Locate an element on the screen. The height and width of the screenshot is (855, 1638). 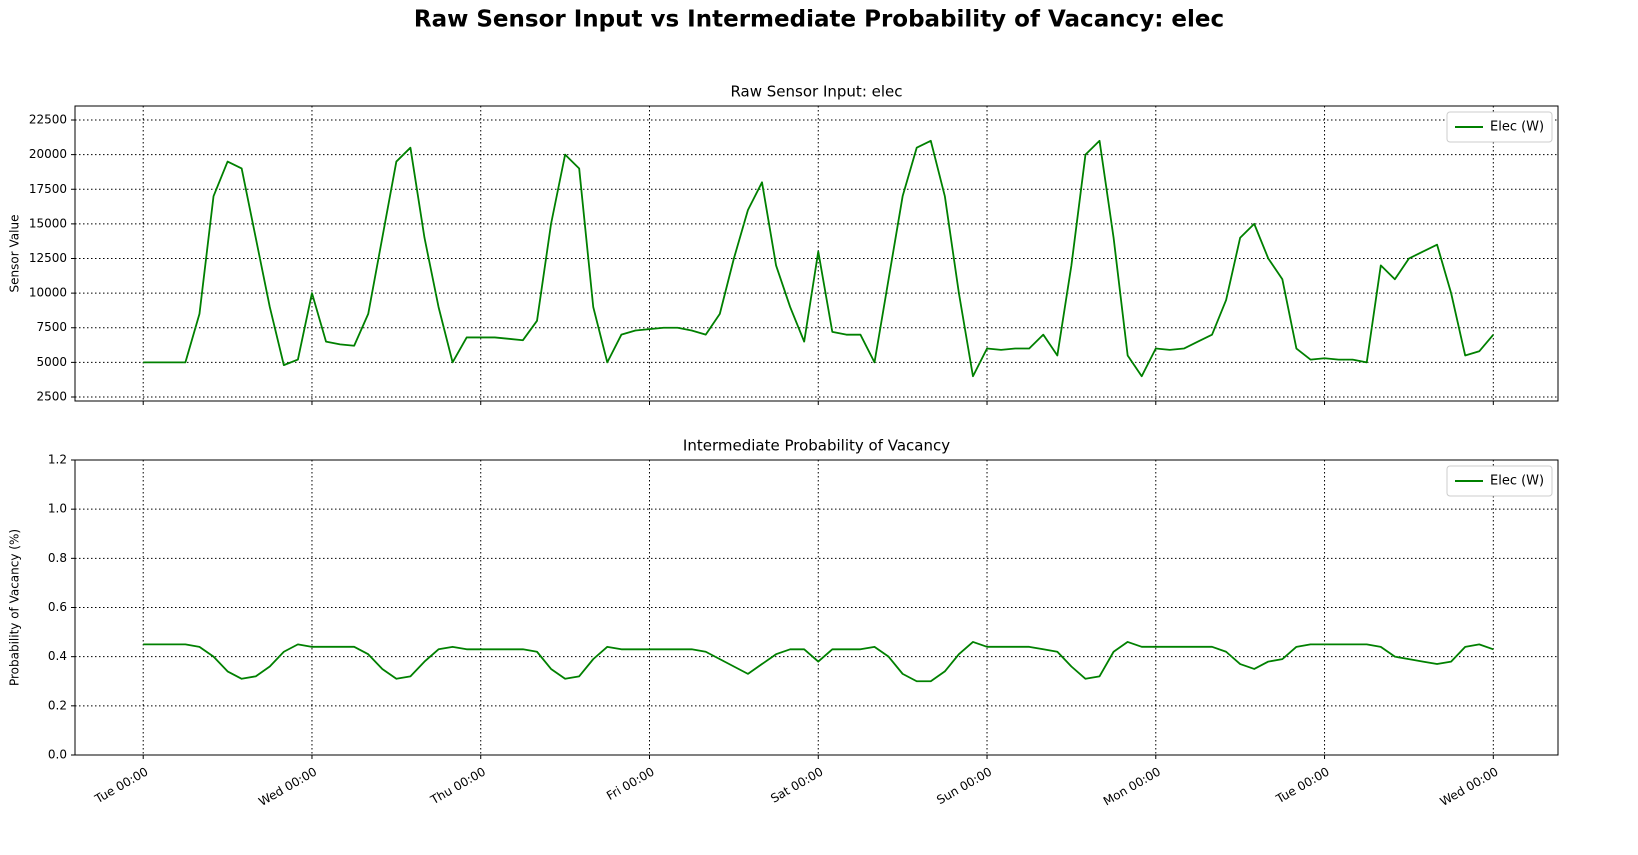
y-tick-label: 2500 is located at coordinates (51, 396).